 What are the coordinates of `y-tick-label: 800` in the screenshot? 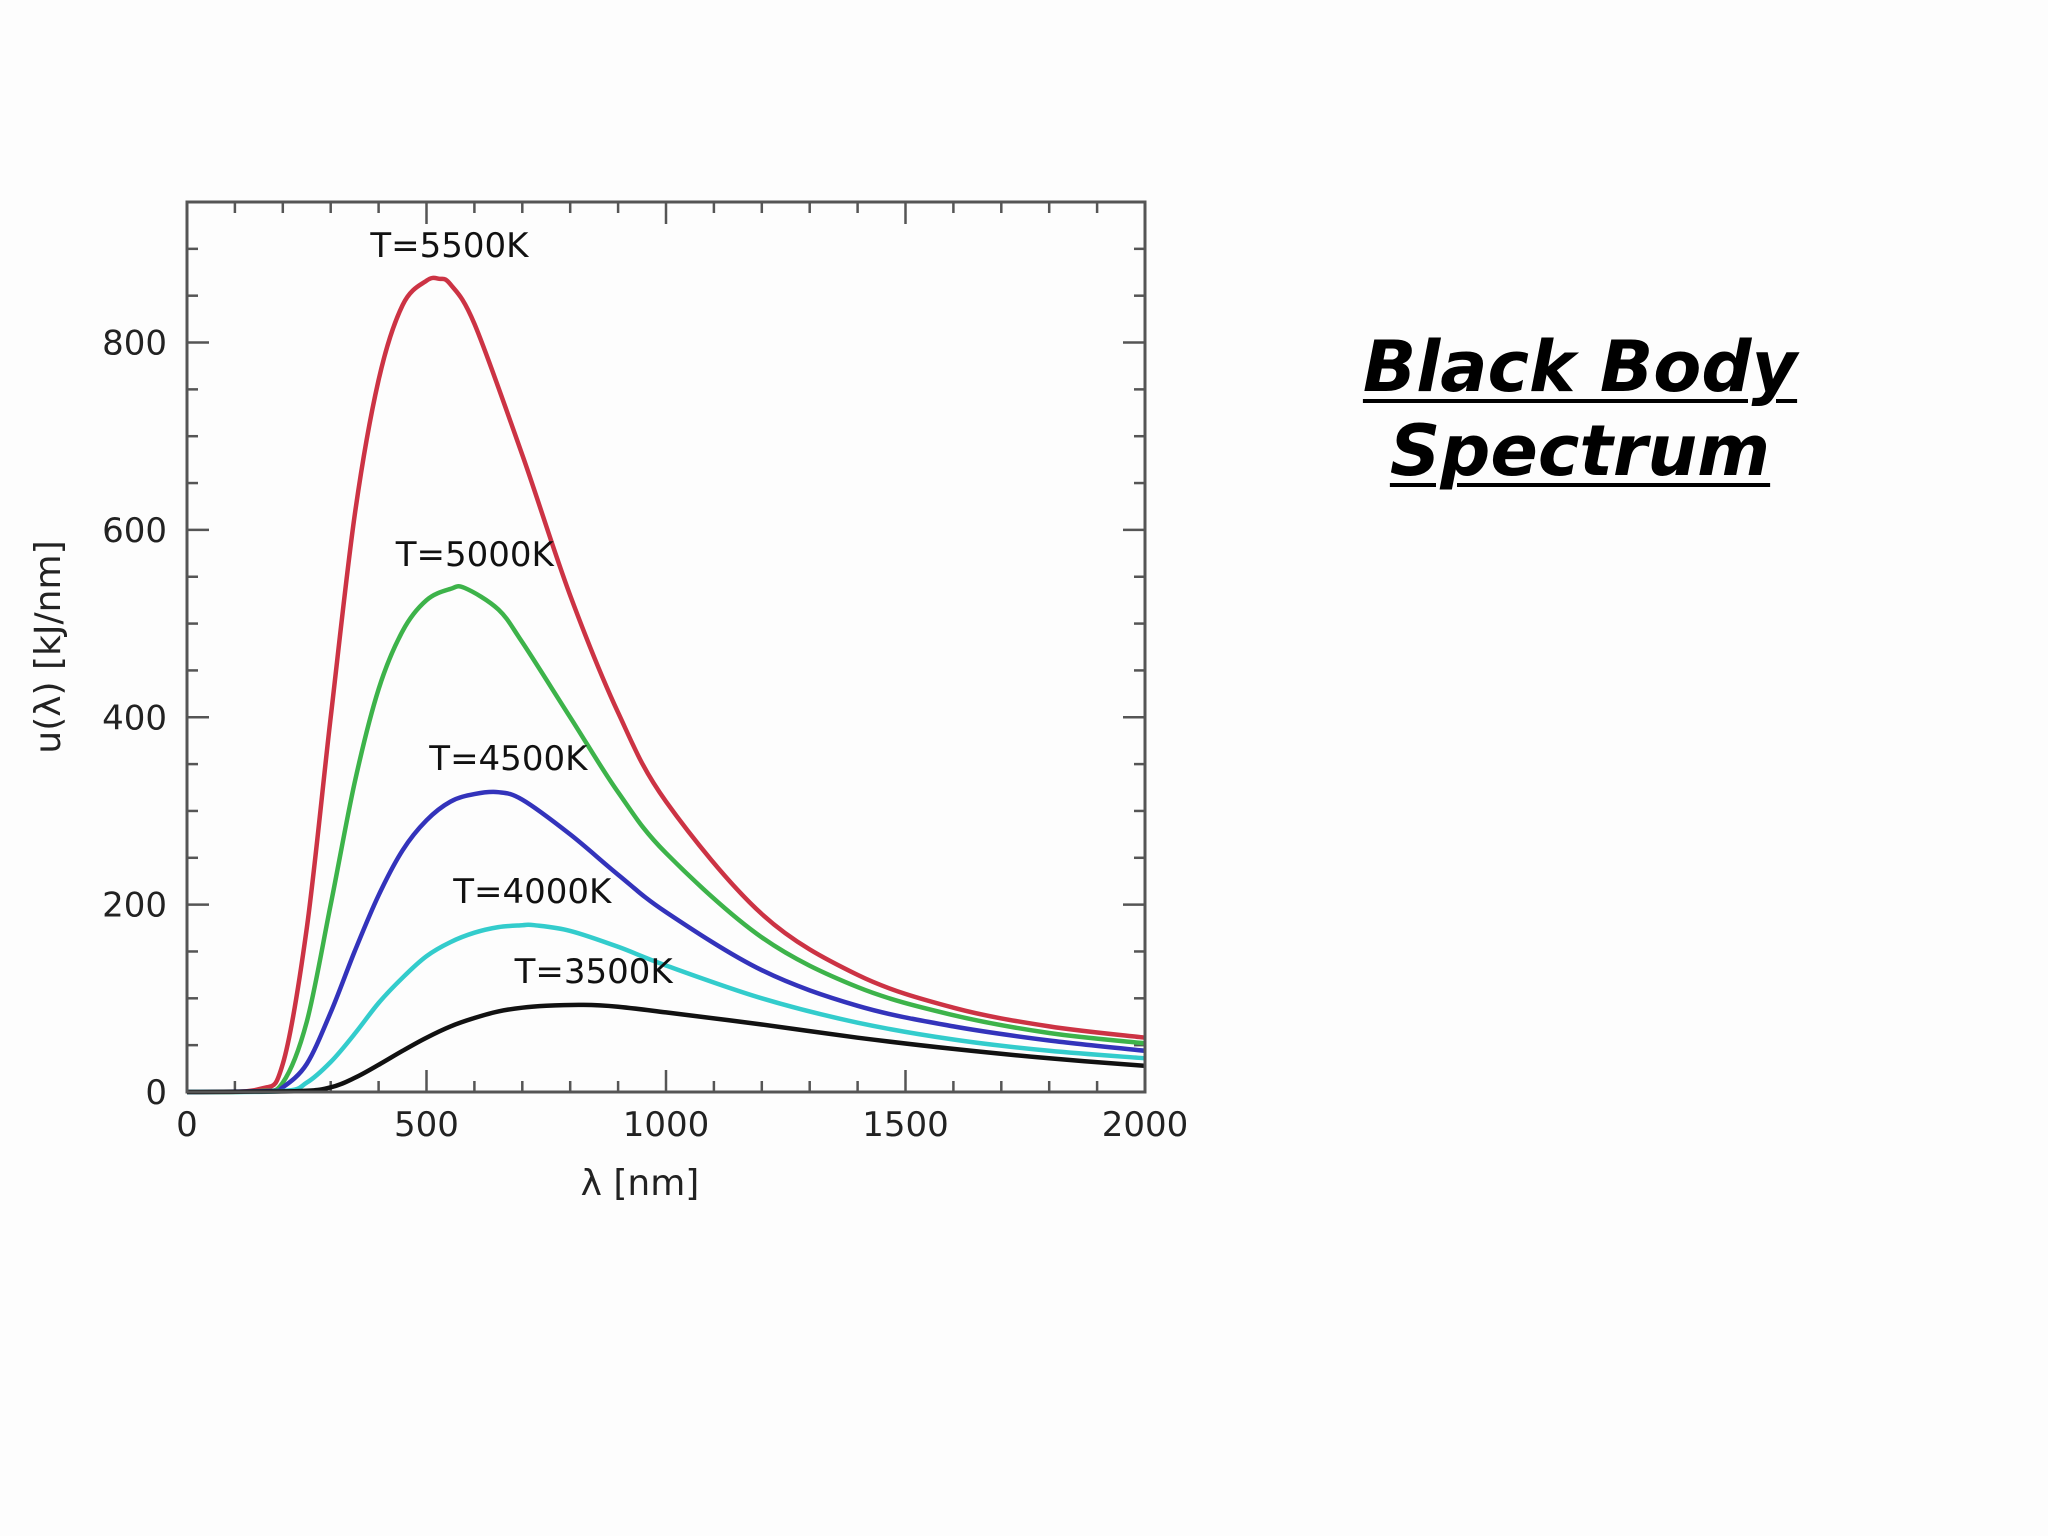 It's located at (134, 344).